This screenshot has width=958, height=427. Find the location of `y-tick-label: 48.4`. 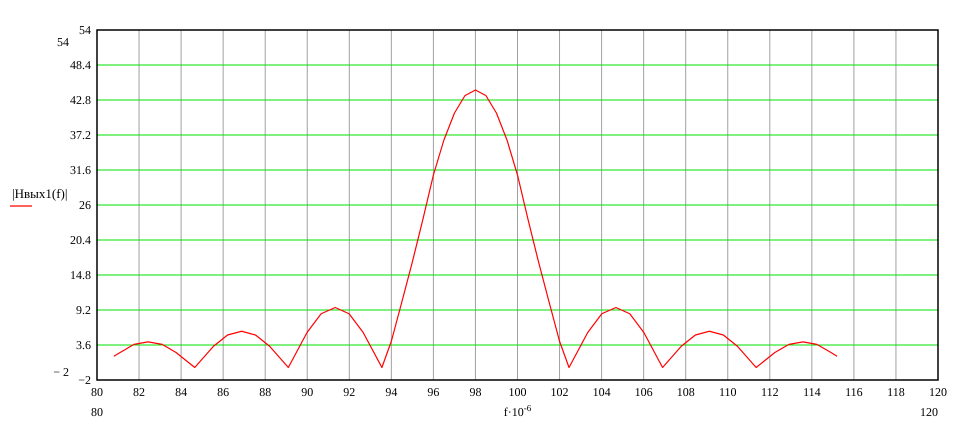

y-tick-label: 48.4 is located at coordinates (80, 65).